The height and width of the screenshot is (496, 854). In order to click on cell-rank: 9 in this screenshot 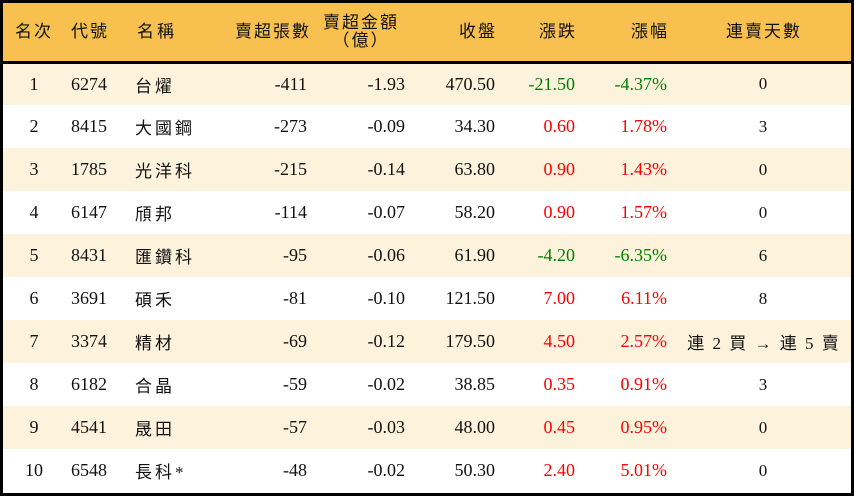, I will do `click(34, 427)`.